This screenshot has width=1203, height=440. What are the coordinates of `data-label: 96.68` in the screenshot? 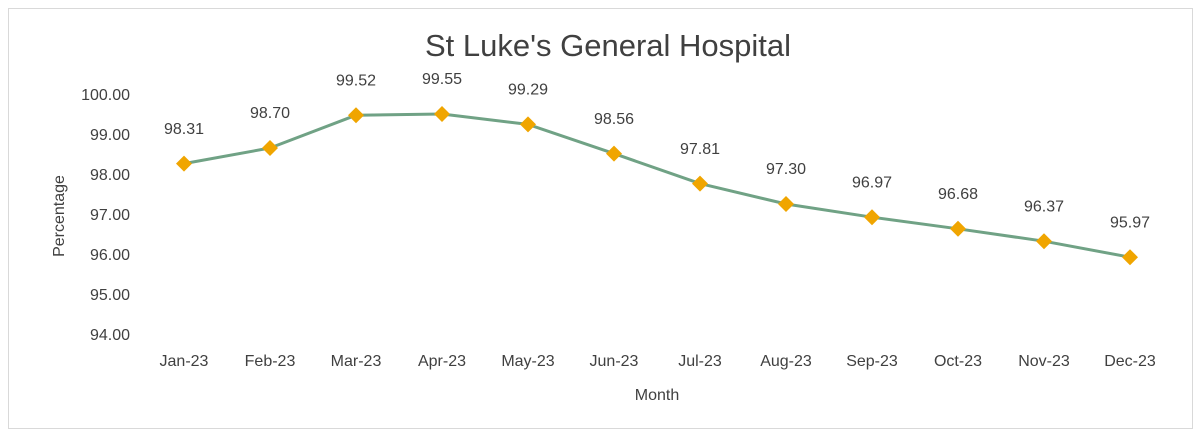 It's located at (958, 194).